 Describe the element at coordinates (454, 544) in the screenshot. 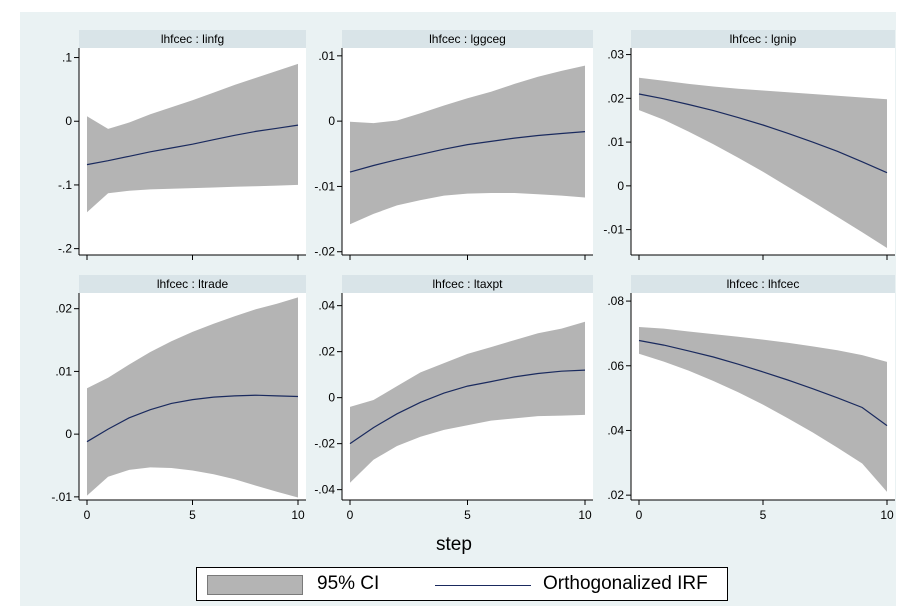

I see `x-axis-title: step` at that location.